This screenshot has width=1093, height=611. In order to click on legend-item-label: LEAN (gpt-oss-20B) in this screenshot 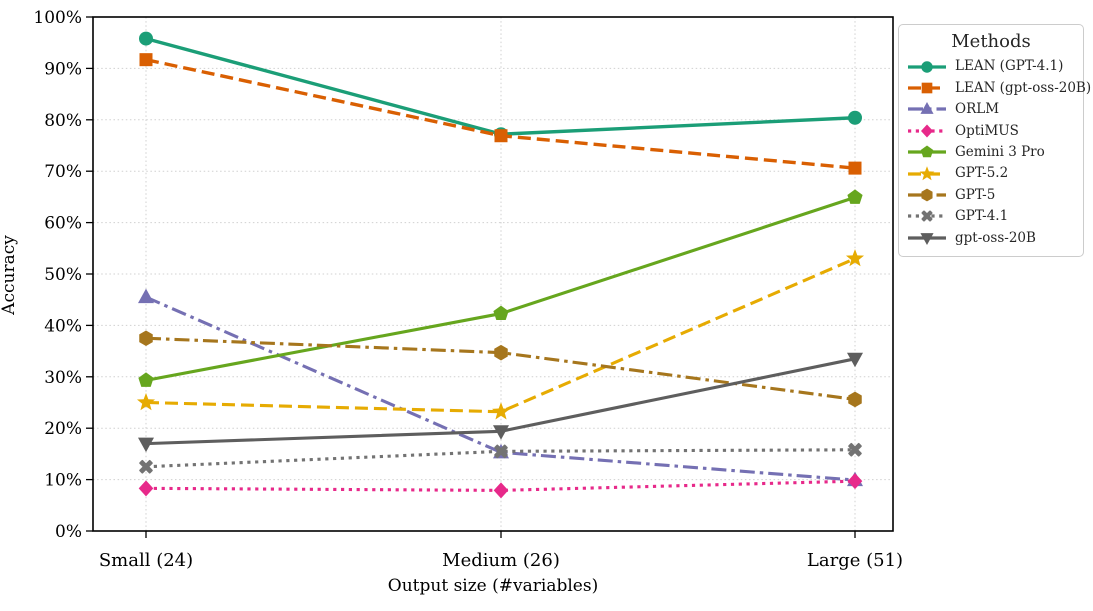, I will do `click(1023, 87)`.